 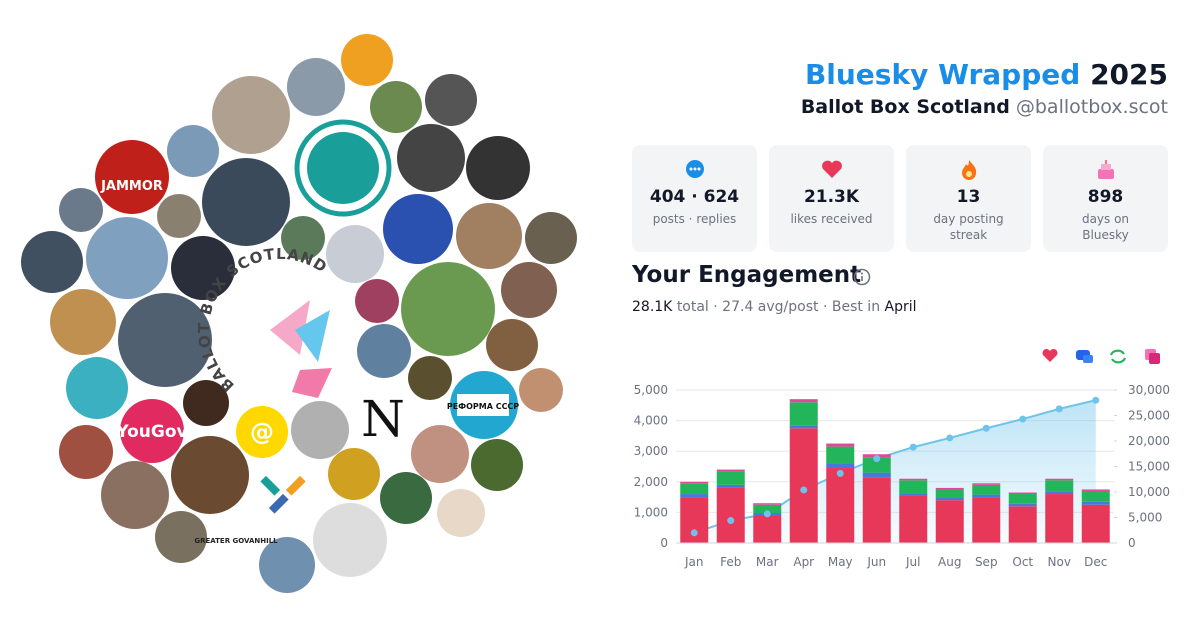 I want to click on total: 28.1K, so click(x=652, y=307).